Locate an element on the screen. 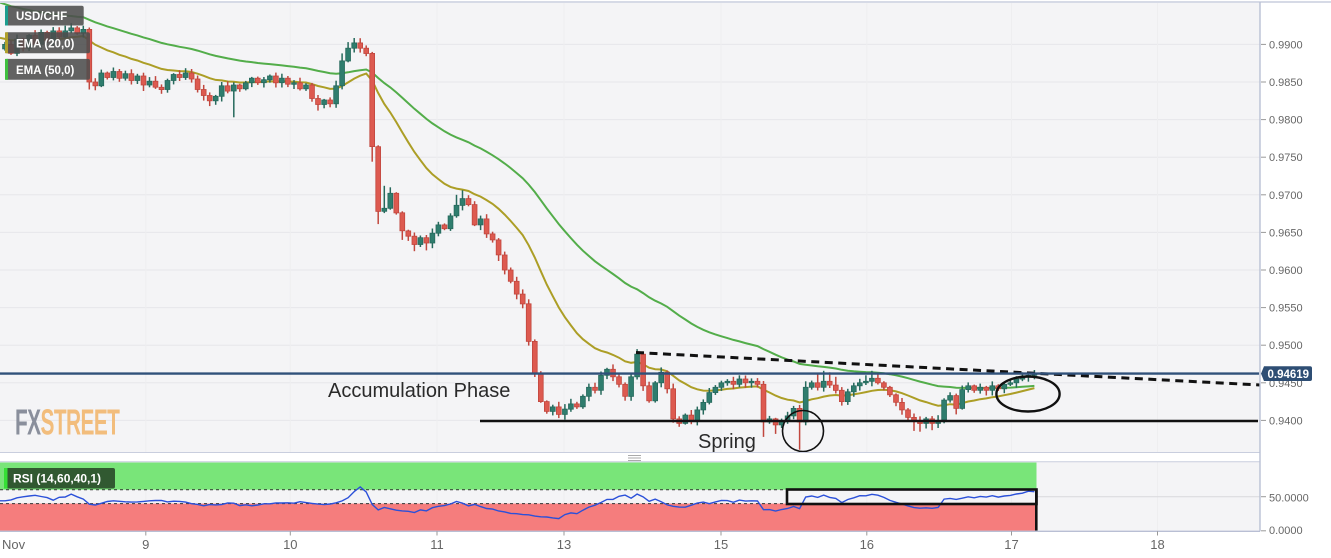 Image resolution: width=1331 pixels, height=558 pixels. svg-text: EMA (50,0) is located at coordinates (45, 71).